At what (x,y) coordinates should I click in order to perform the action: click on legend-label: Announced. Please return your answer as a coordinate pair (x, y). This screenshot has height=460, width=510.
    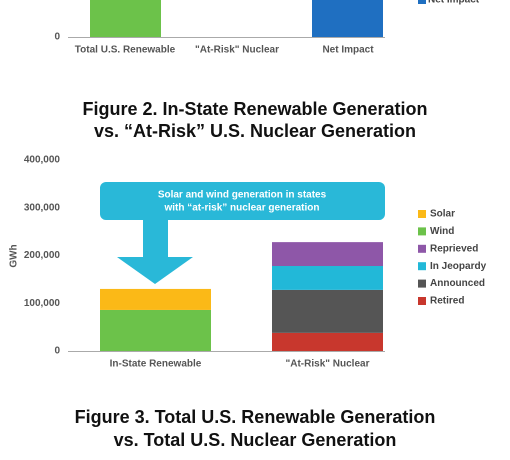
    Looking at the image, I should click on (457, 283).